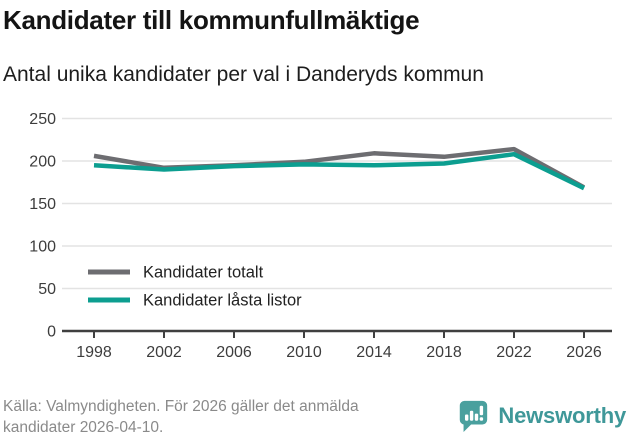  What do you see at coordinates (164, 352) in the screenshot?
I see `x-tick-label: 2002` at bounding box center [164, 352].